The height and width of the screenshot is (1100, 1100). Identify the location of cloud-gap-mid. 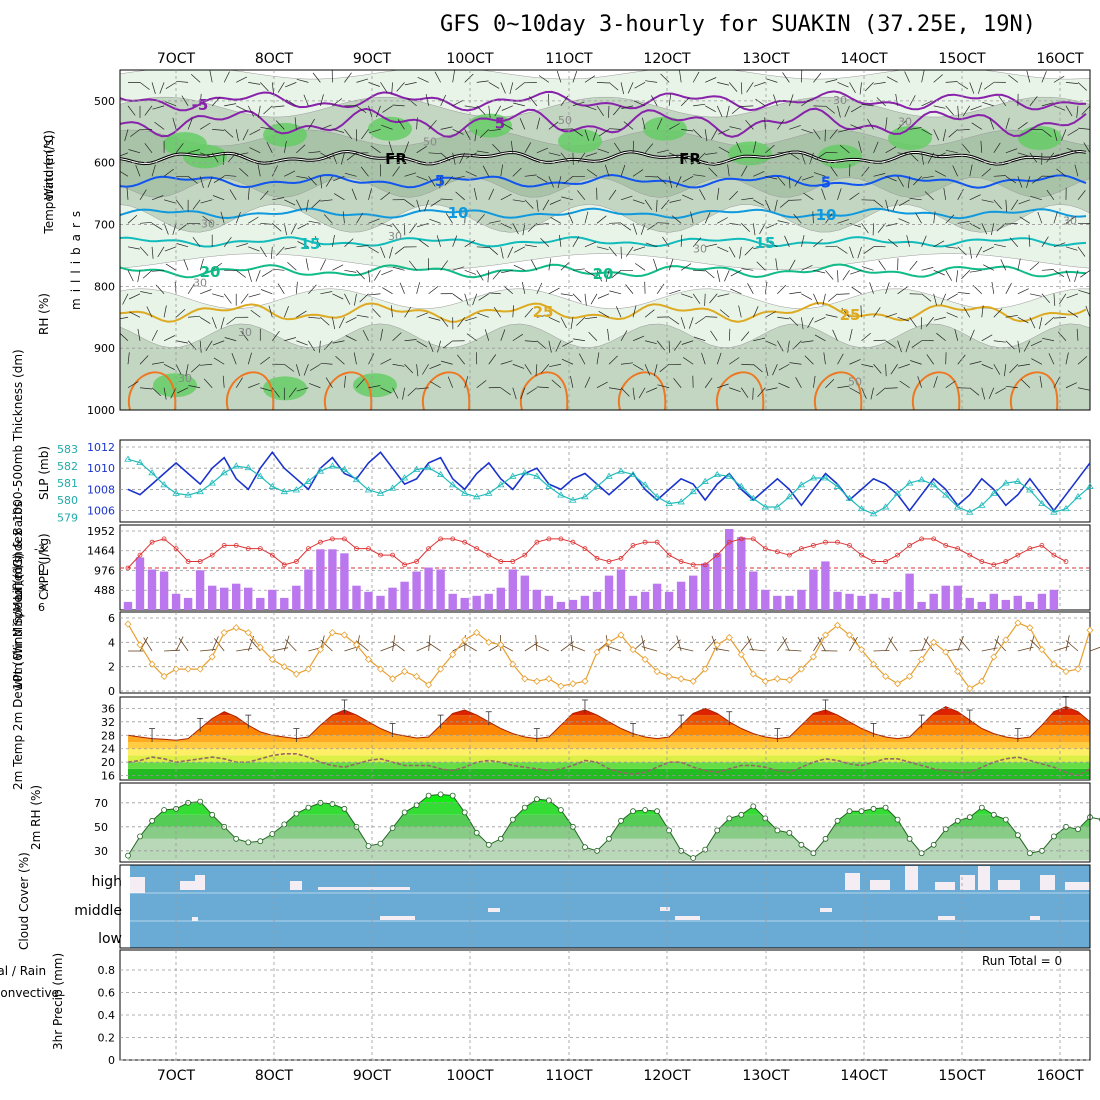
(665, 909).